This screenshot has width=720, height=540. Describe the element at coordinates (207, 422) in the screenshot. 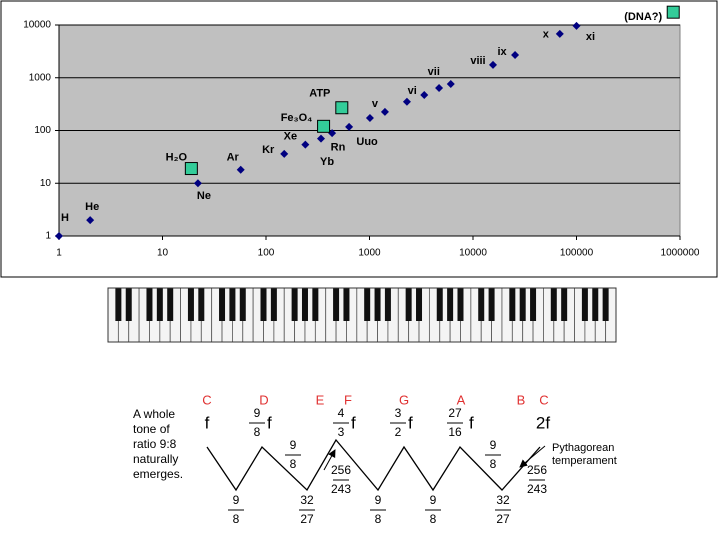

I see `tone: f` at that location.